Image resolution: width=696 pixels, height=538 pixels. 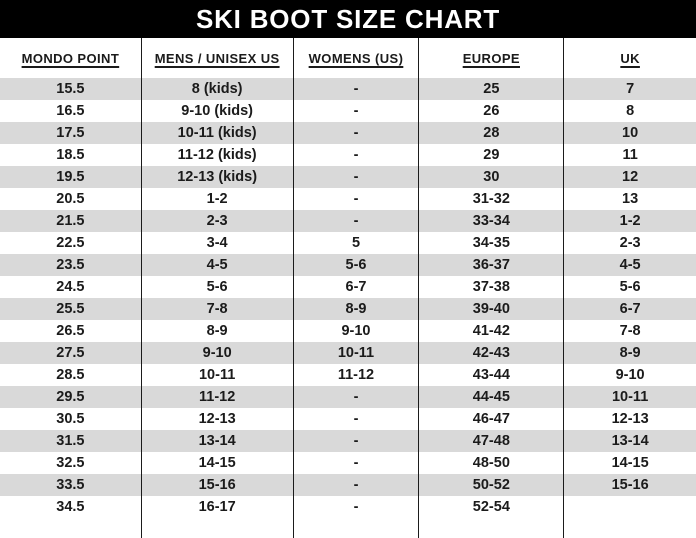 I want to click on table-cell: 21.5, so click(x=71, y=221).